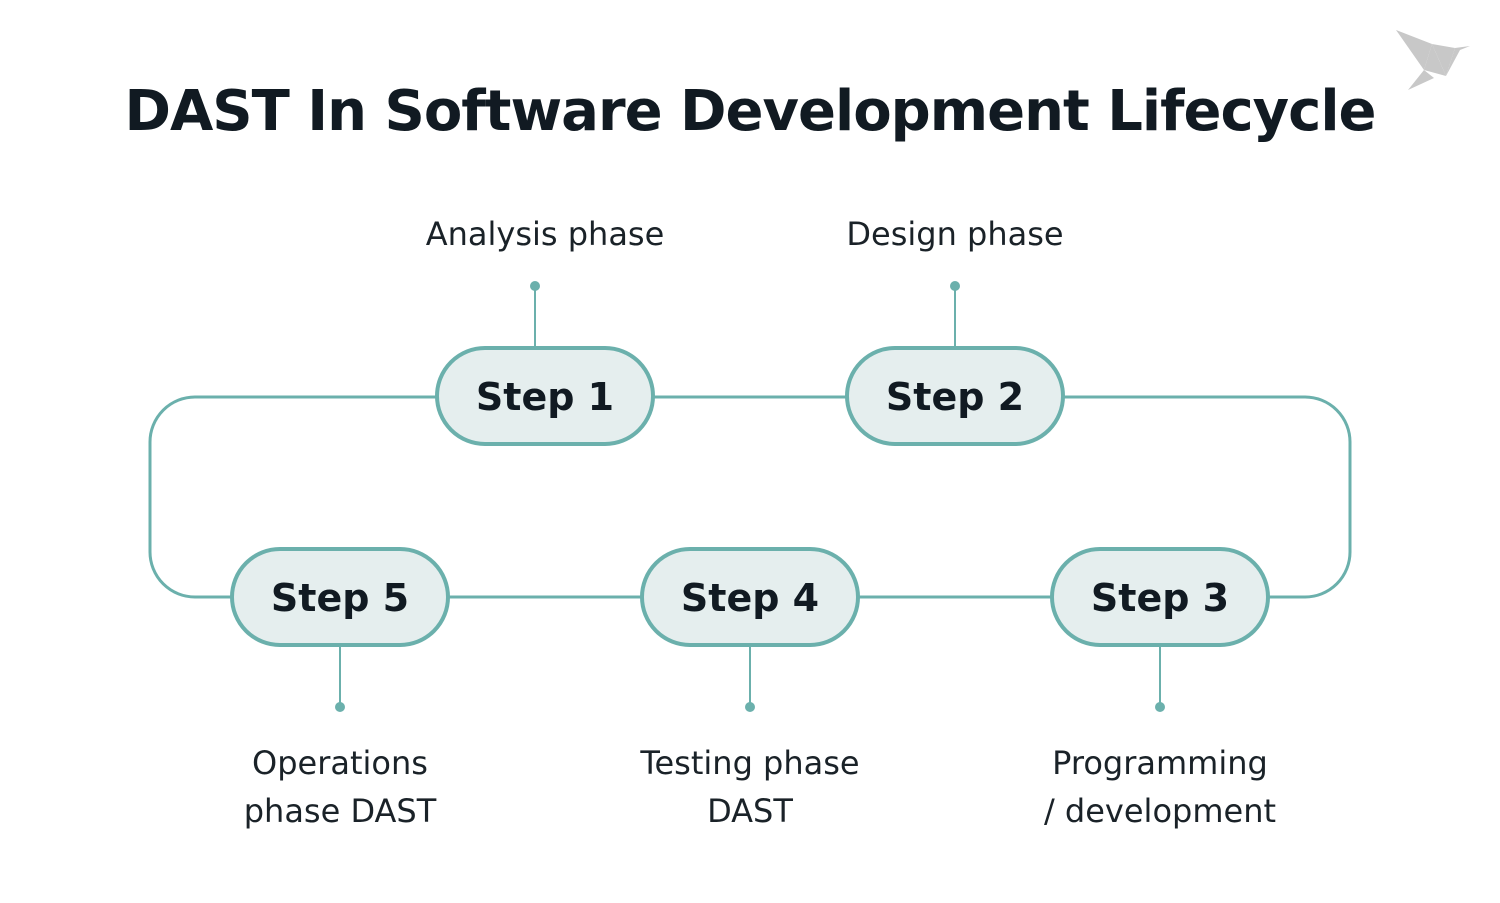 The height and width of the screenshot is (903, 1500). Describe the element at coordinates (1160, 811) in the screenshot. I see `step-3-caption-line2: / development` at that location.